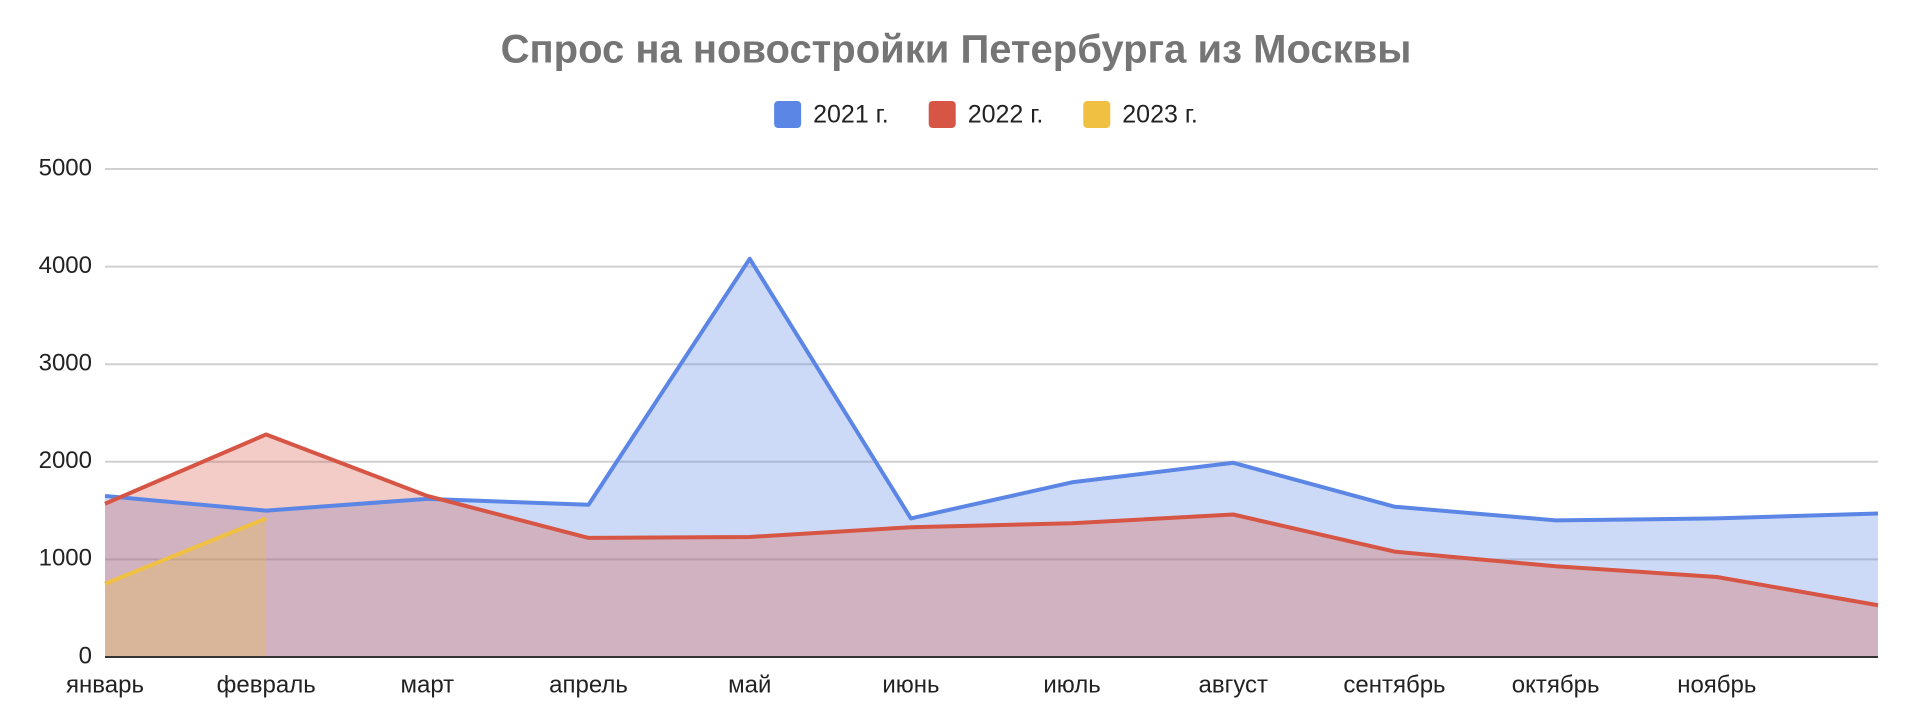 The width and height of the screenshot is (1912, 728). What do you see at coordinates (588, 684) in the screenshot?
I see `x-tick-label: апрель` at bounding box center [588, 684].